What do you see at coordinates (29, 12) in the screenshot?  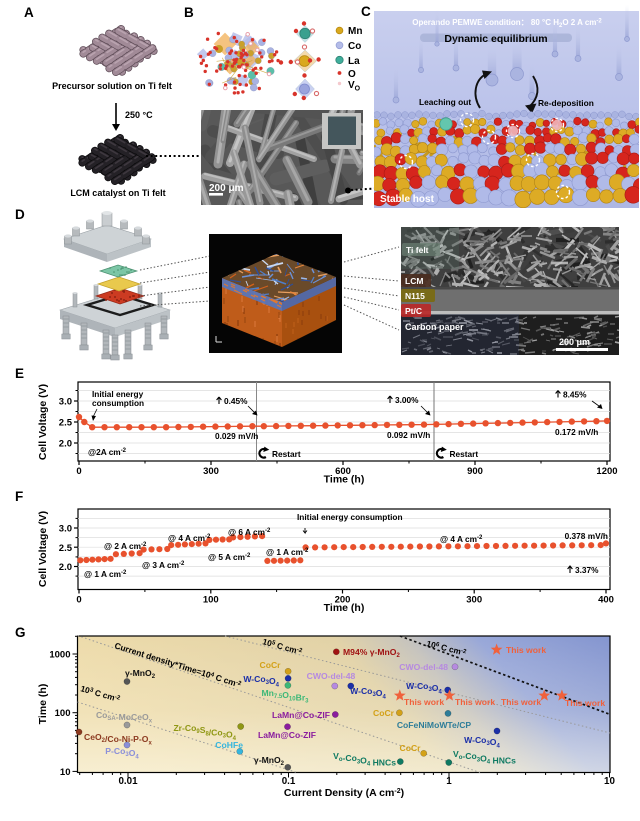 I see `svg-text: A` at bounding box center [29, 12].